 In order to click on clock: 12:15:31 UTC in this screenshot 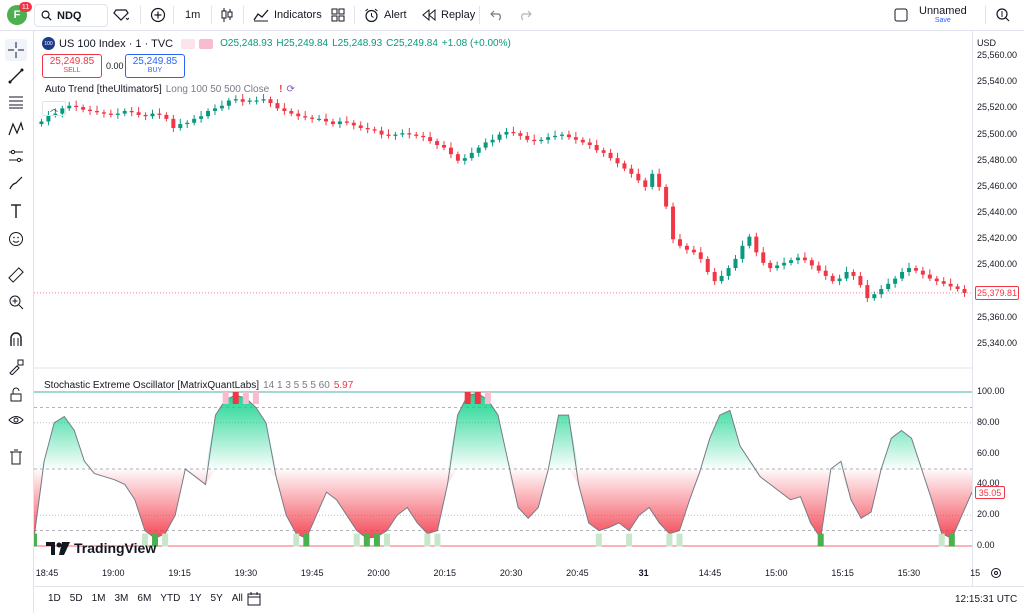, I will do `click(986, 599)`.